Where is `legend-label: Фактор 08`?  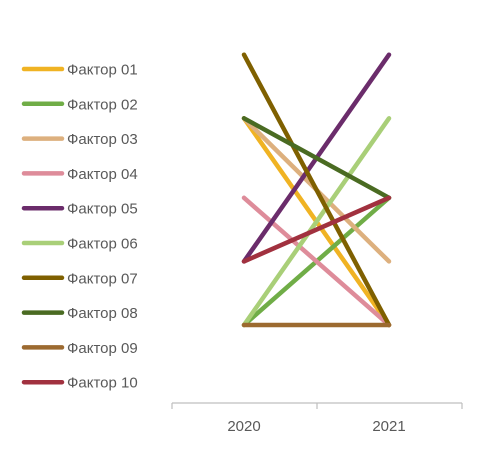 legend-label: Фактор 08 is located at coordinates (102, 313).